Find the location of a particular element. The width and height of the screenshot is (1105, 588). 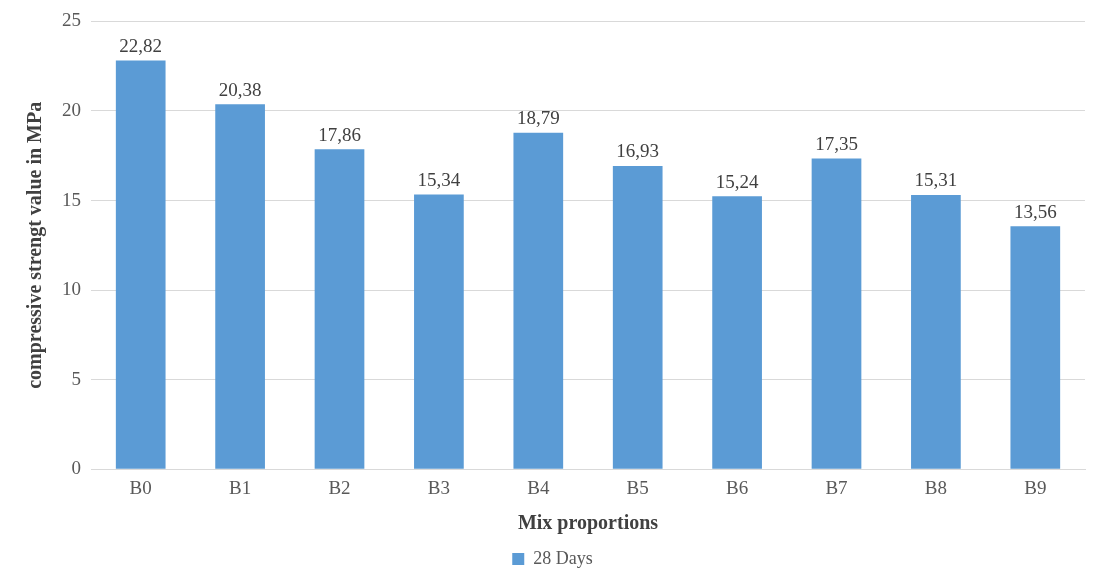

x-tick-label: B8 is located at coordinates (935, 487).